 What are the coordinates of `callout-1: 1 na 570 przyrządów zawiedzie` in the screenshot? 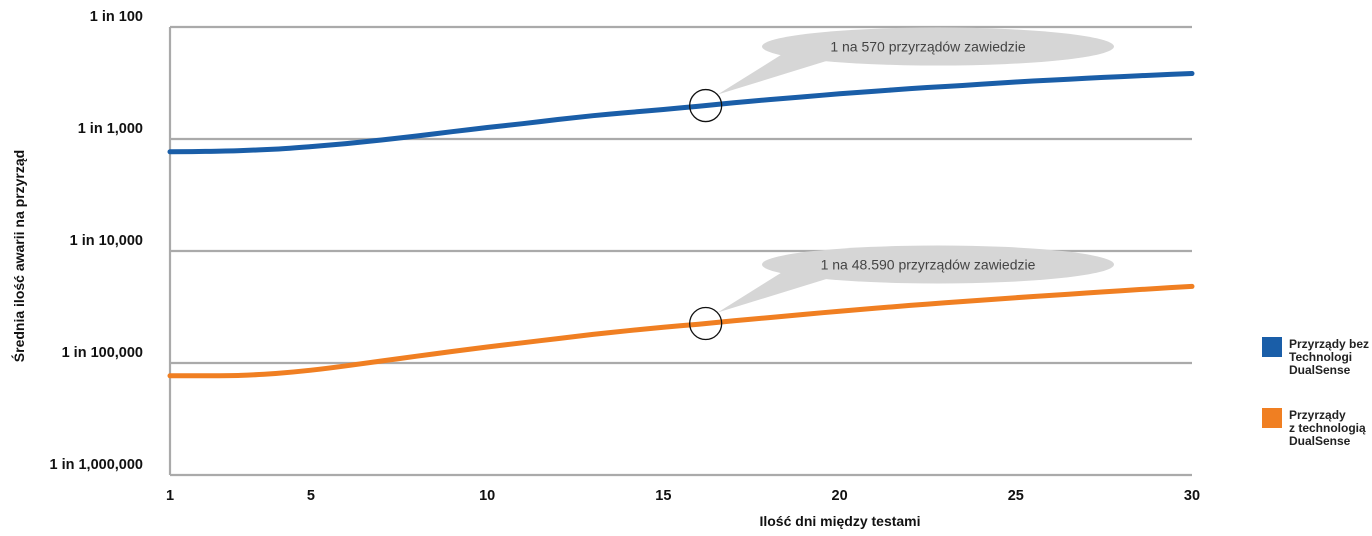 It's located at (901, 75).